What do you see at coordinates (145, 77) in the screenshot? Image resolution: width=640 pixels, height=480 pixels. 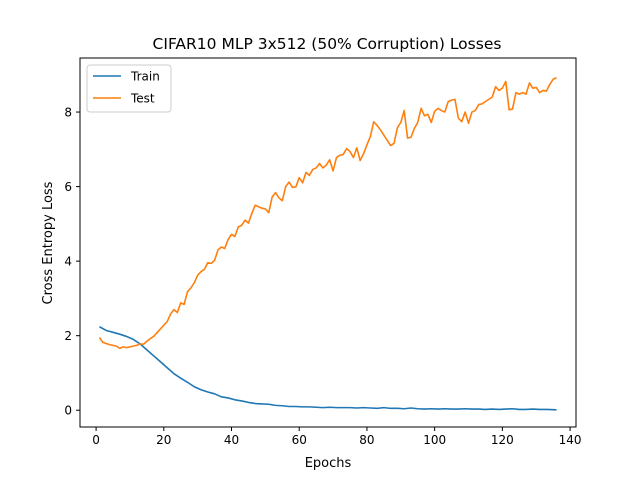 I see `legend-label-train: Train` at bounding box center [145, 77].